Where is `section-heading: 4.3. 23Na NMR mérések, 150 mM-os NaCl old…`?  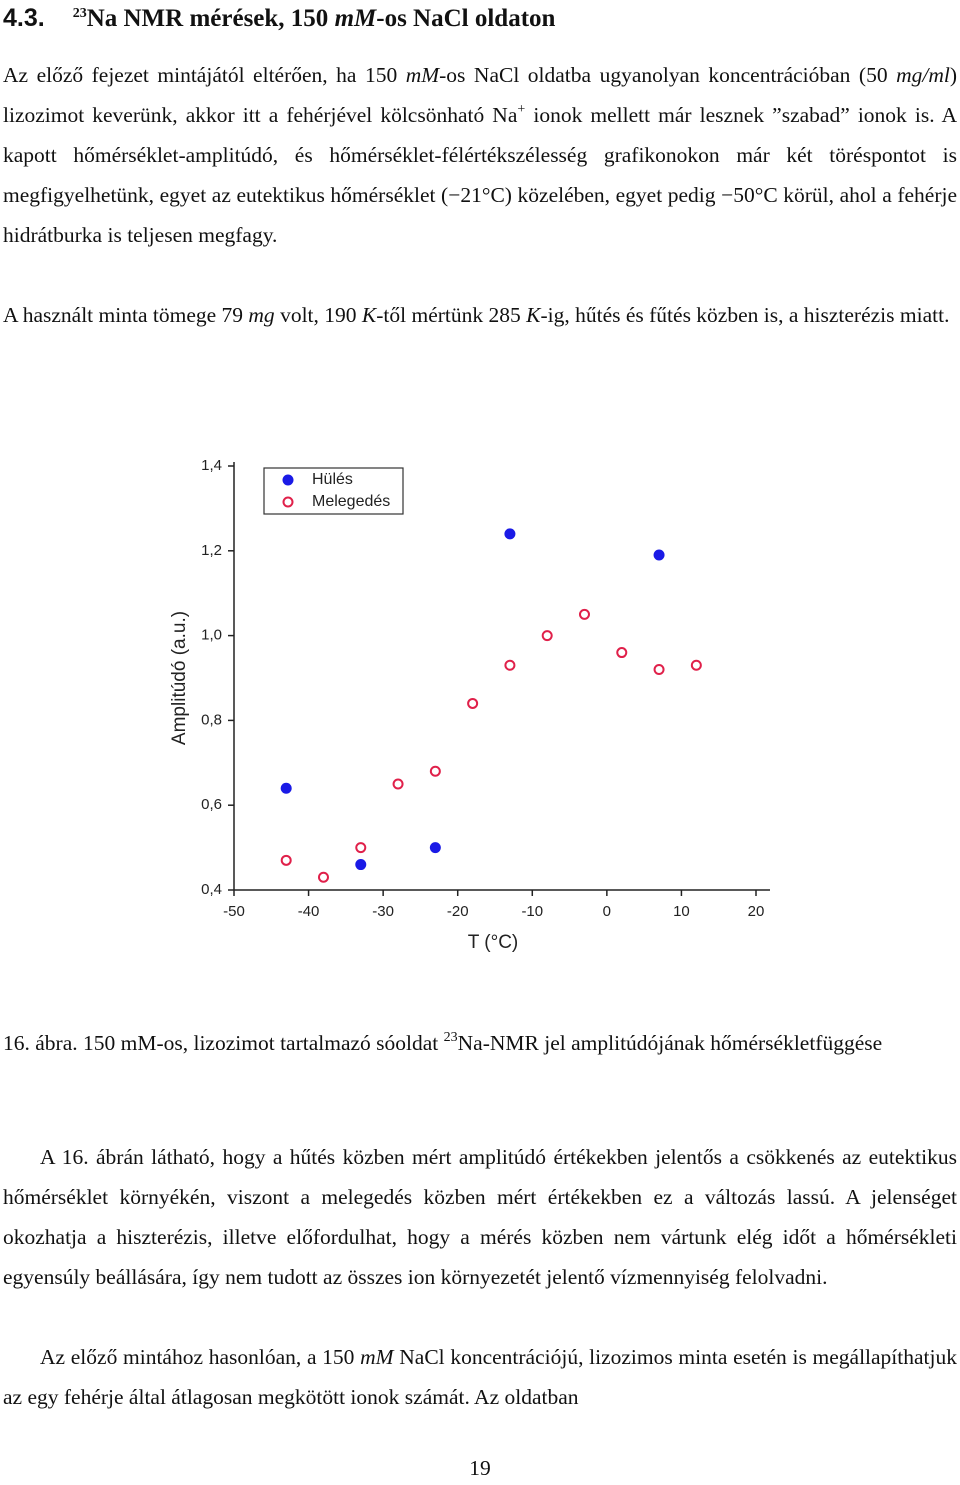 section-heading: 4.3. 23Na NMR mérések, 150 mM-os NaCl old… is located at coordinates (279, 18).